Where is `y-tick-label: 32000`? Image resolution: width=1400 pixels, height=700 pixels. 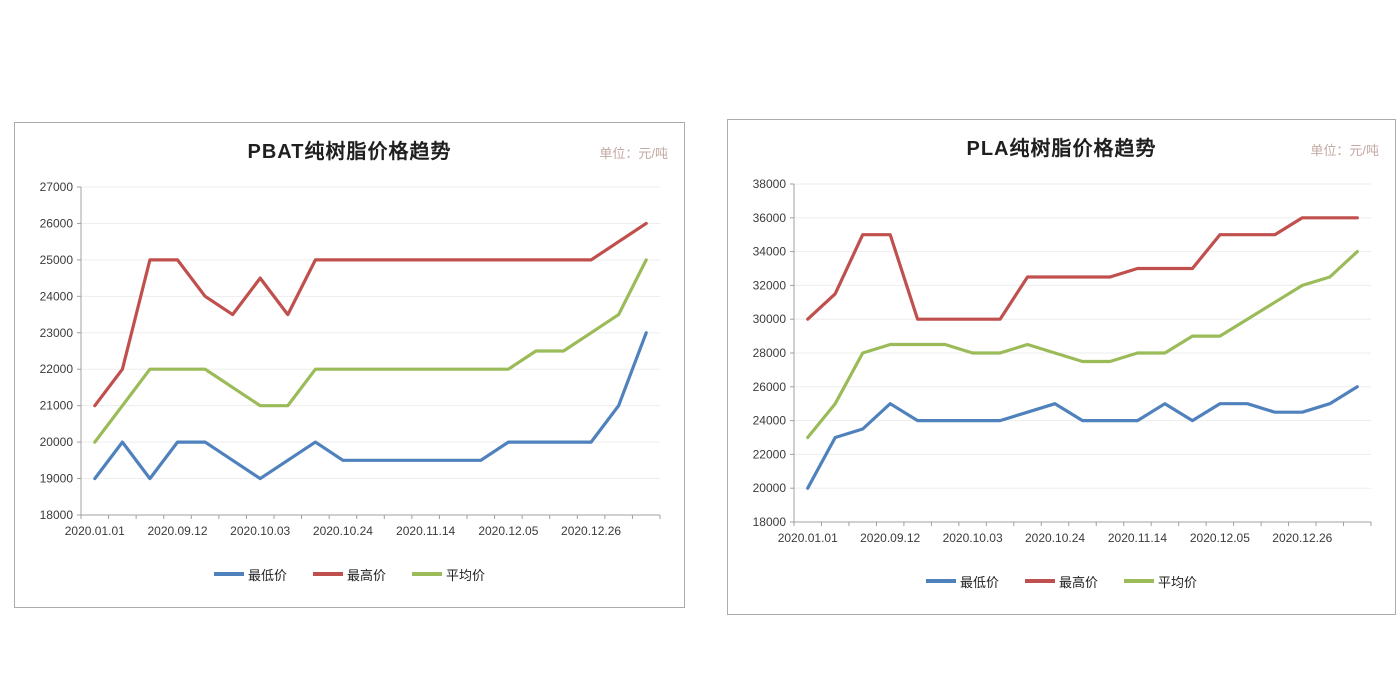
y-tick-label: 32000 is located at coordinates (770, 285).